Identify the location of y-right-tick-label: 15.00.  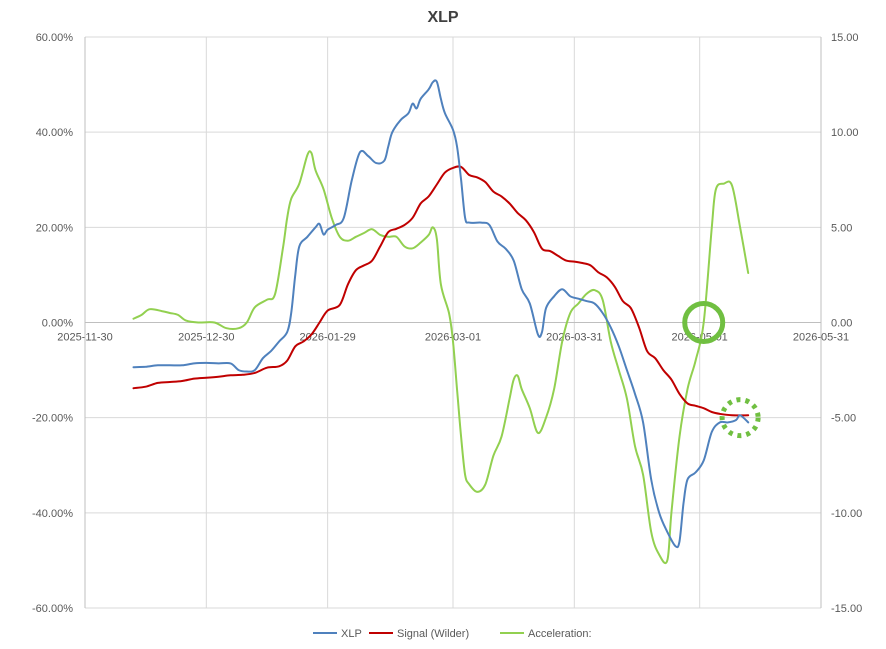
(845, 38).